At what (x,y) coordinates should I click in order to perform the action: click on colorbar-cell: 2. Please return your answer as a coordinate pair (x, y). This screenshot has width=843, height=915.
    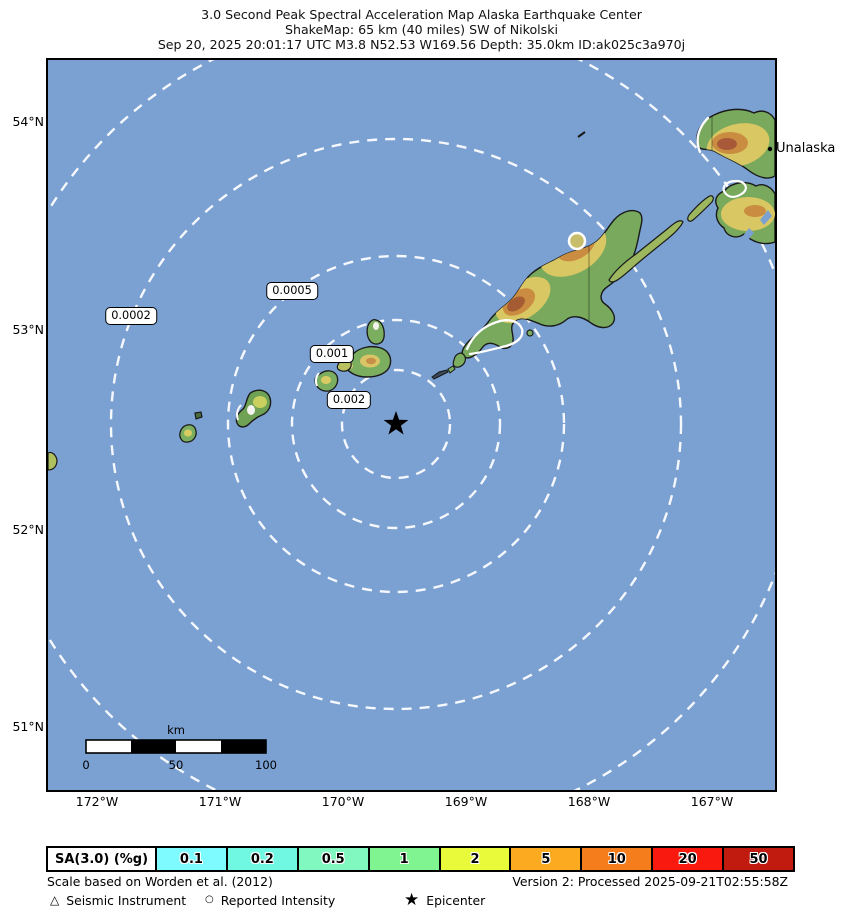
    Looking at the image, I should click on (474, 859).